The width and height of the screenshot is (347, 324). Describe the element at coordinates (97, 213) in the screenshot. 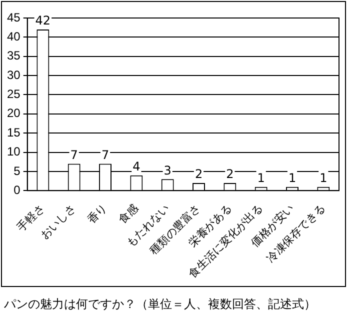

I see `x-tick-label: 香り` at that location.